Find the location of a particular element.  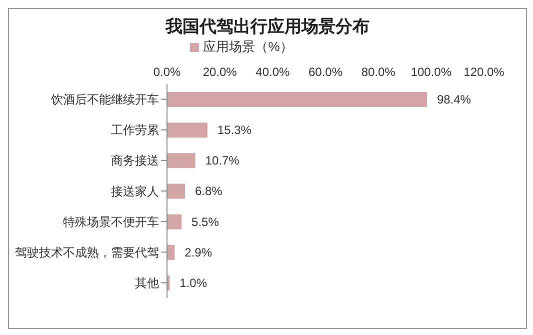

chart-title: 我国代驾出行应用场景分布 is located at coordinates (267, 27).